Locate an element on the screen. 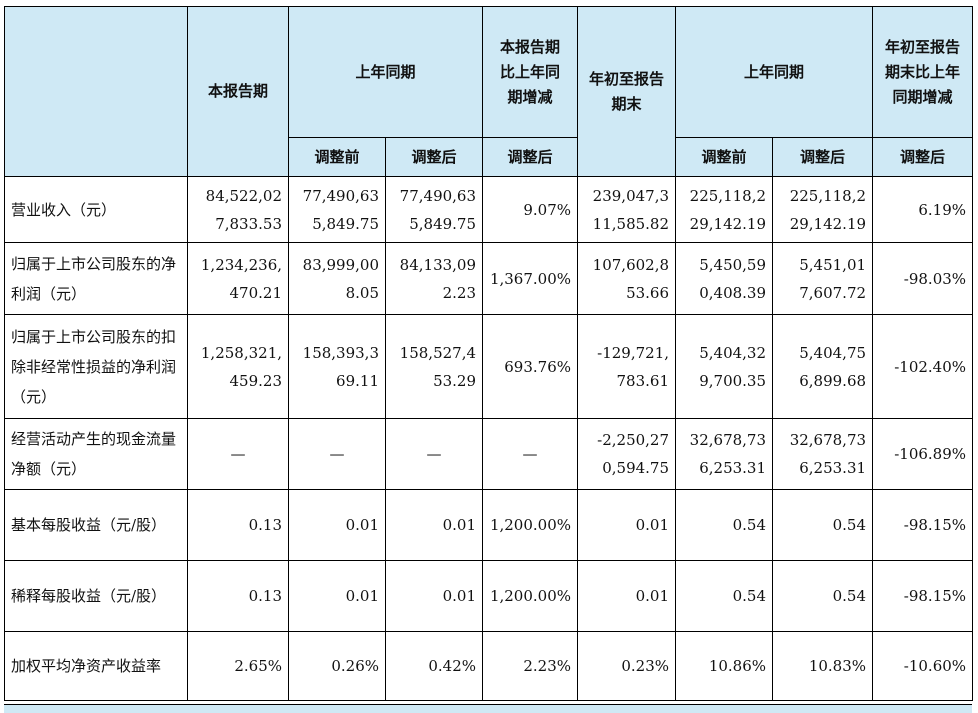 The image size is (978, 713). cell: 239,047,3 11,585.82 is located at coordinates (627, 209).